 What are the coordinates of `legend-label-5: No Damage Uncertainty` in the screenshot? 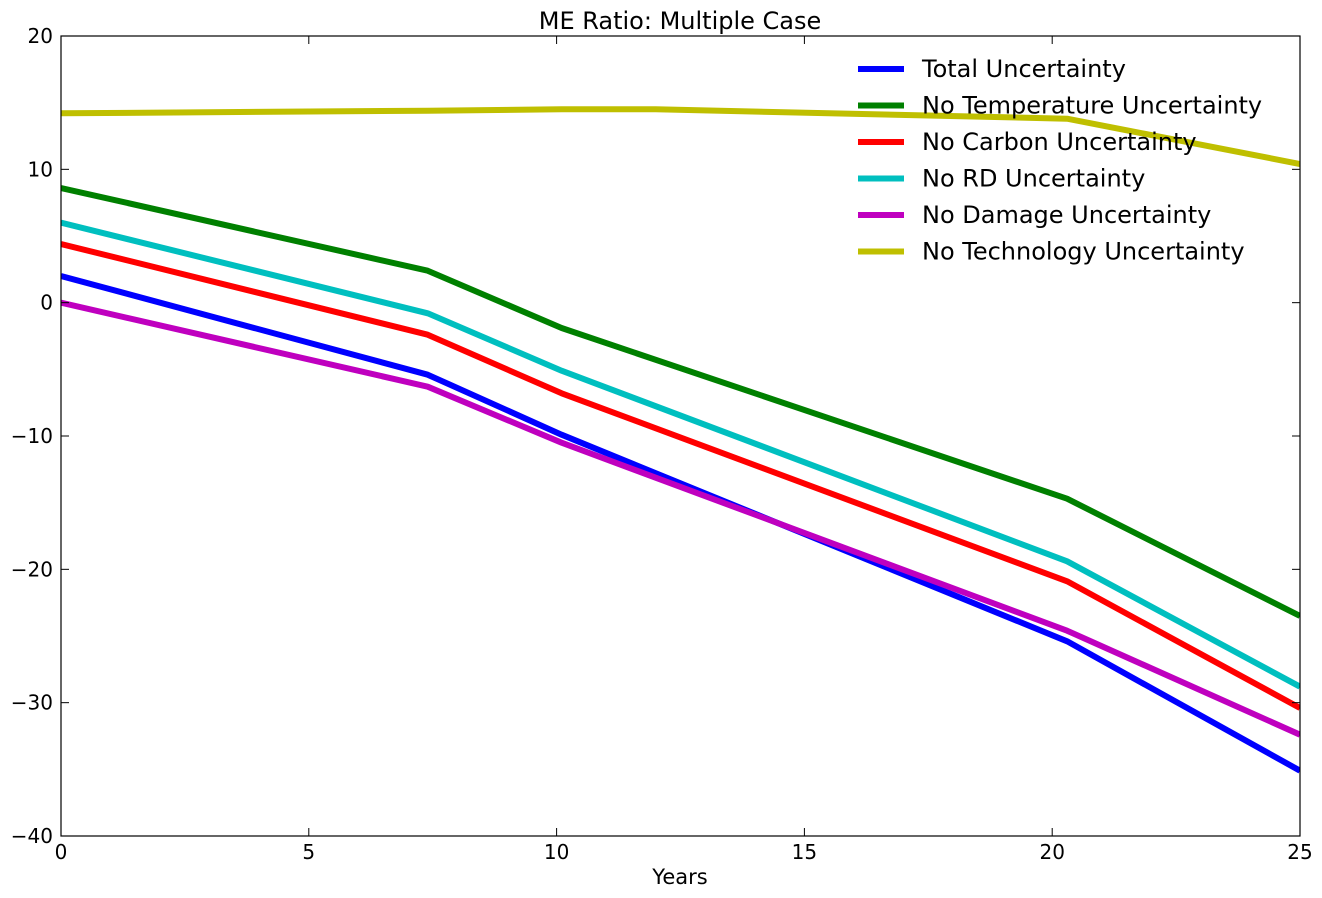 It's located at (1066, 215).